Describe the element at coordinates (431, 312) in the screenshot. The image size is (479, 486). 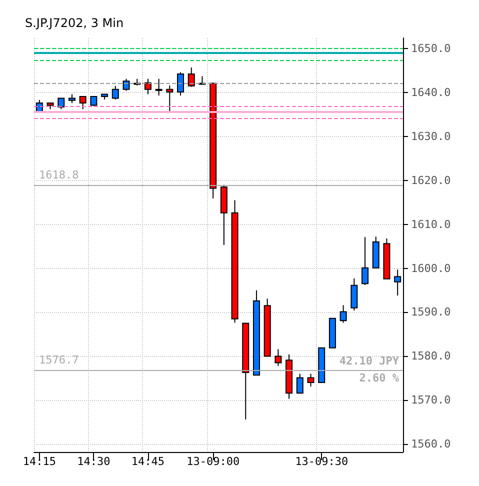
I see `y-tick-label: 1590.0` at that location.